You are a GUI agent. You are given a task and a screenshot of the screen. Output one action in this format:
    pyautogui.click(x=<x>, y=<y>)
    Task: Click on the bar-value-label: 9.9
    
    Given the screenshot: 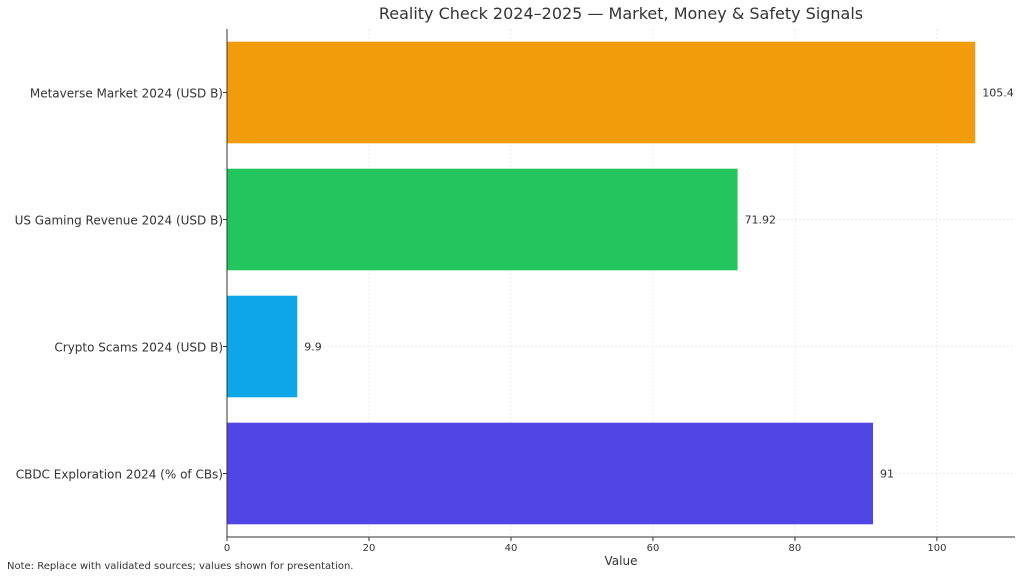 What is the action you would take?
    pyautogui.click(x=313, y=347)
    